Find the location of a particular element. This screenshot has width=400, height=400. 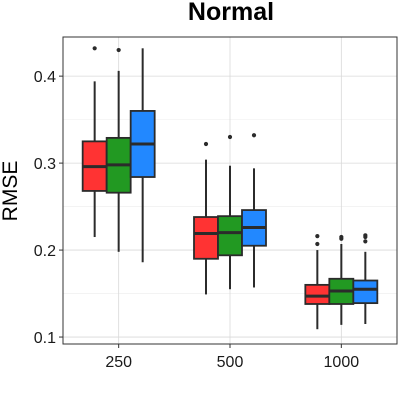

y-axis-label: RMSE is located at coordinates (11, 191).